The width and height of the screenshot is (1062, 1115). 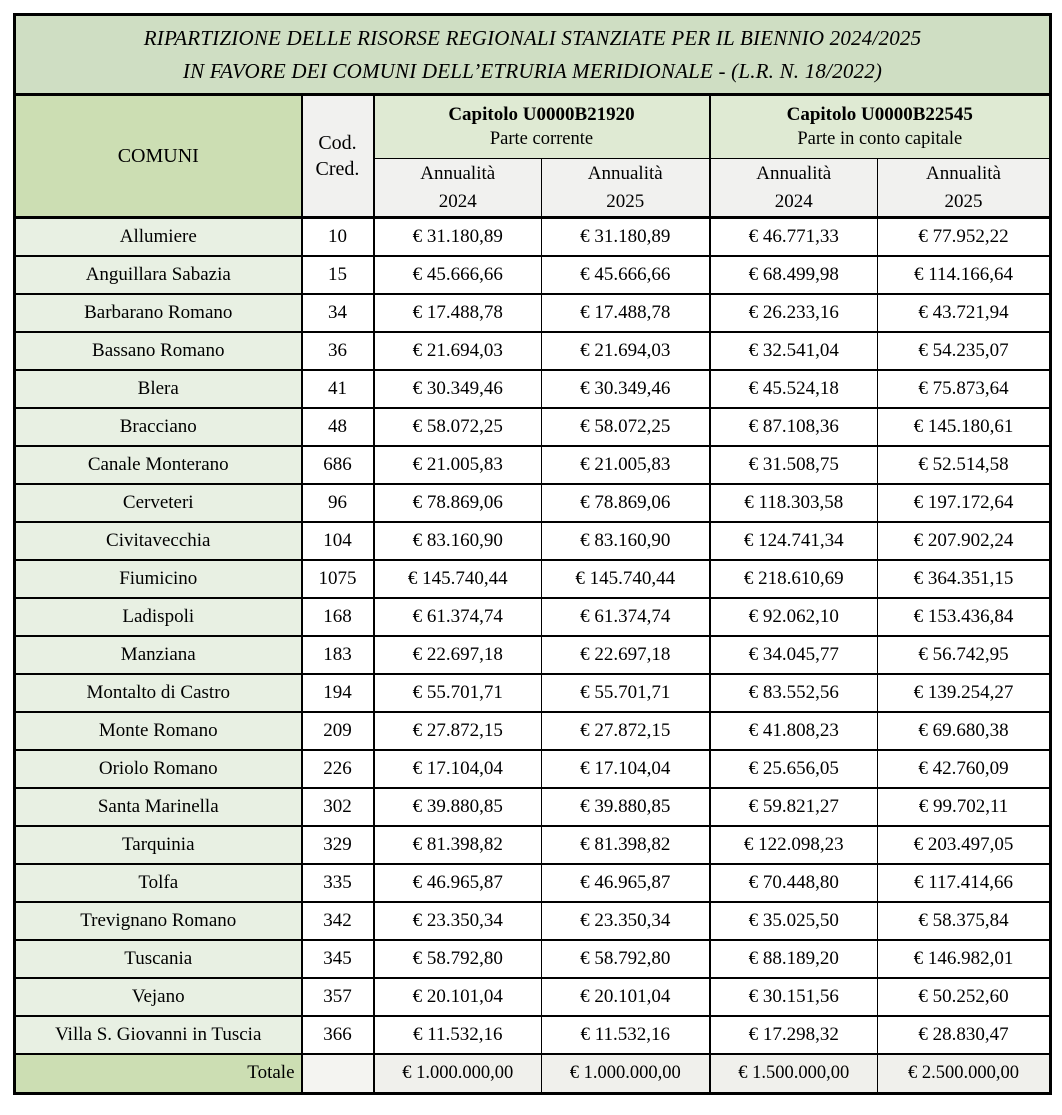 What do you see at coordinates (337, 274) in the screenshot?
I see `cod-cred-cell: 15` at bounding box center [337, 274].